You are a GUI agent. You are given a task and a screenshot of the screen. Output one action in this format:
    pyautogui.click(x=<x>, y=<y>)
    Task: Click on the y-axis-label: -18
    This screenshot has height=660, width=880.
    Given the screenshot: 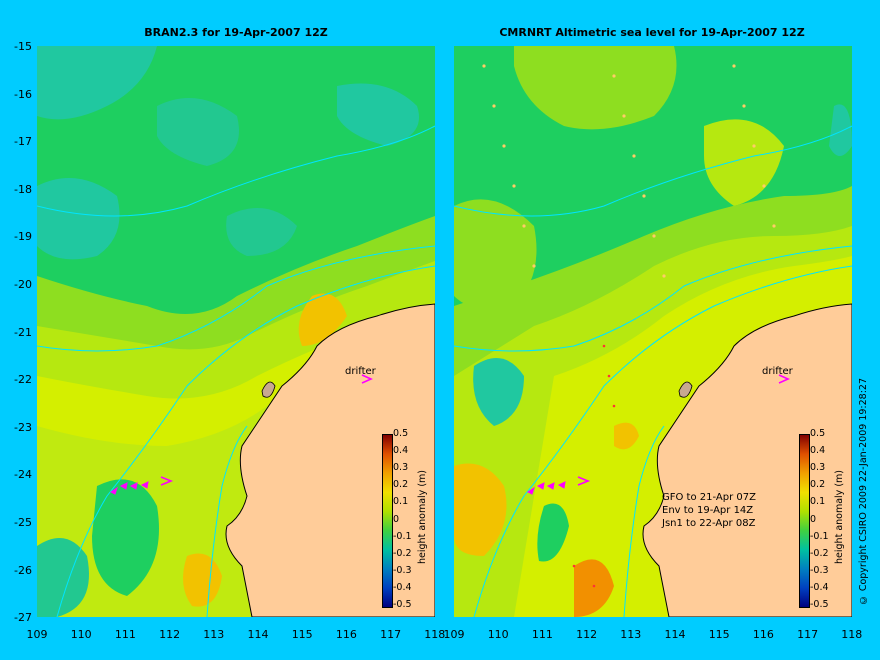 What is the action you would take?
    pyautogui.click(x=23, y=189)
    